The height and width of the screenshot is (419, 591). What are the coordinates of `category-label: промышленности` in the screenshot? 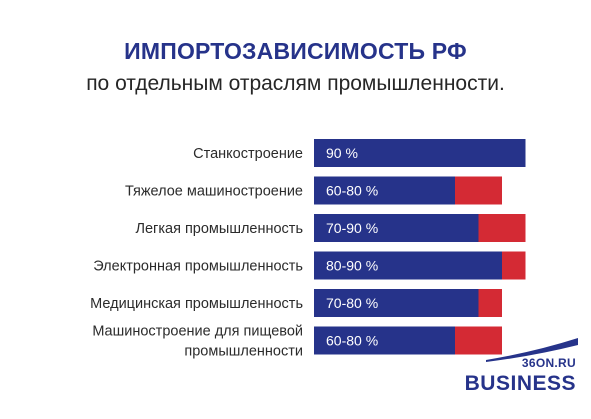 It's located at (243, 352).